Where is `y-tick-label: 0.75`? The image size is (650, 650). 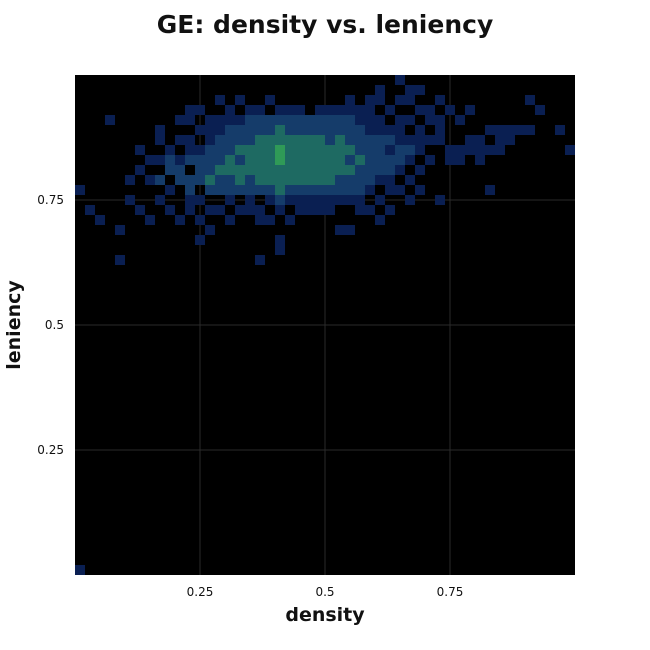 y-tick-label: 0.75 is located at coordinates (50, 200).